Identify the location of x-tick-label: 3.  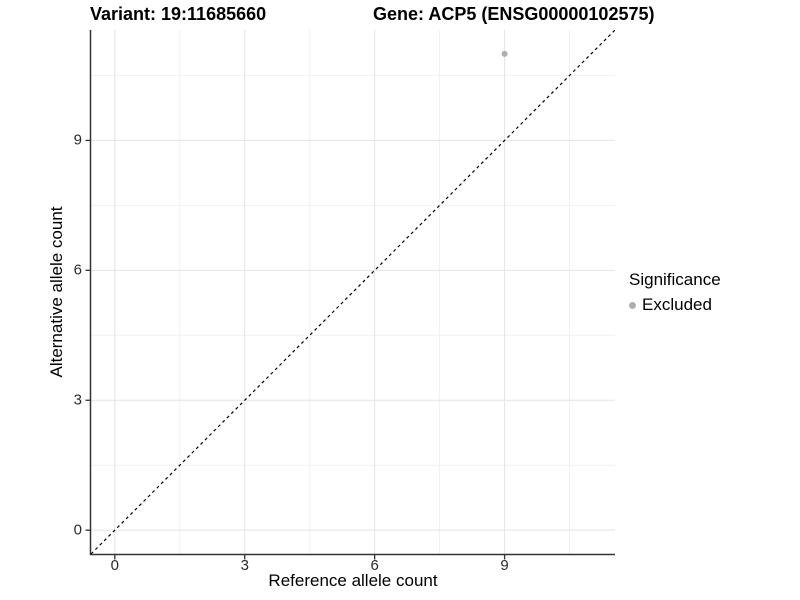
(244, 565).